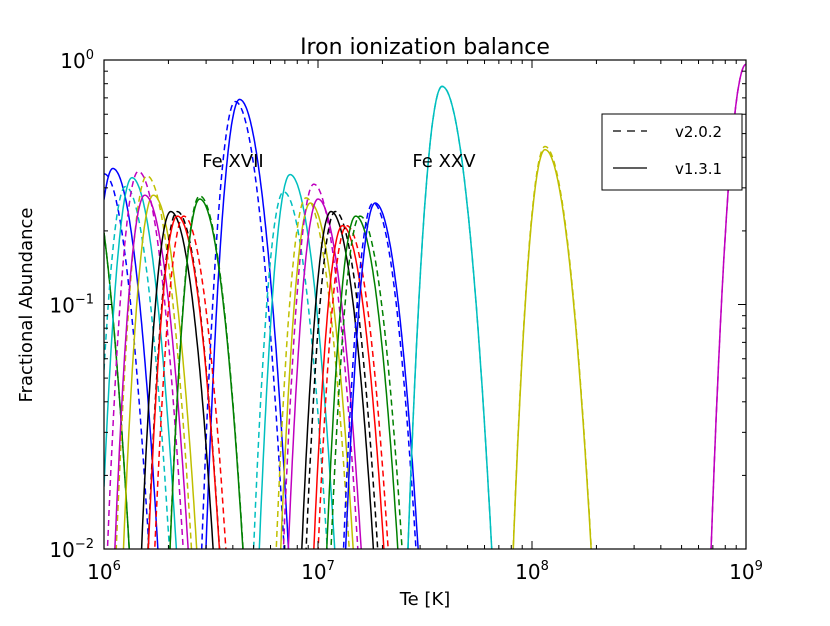 This screenshot has height=626, width=830. I want to click on legend-box, so click(672, 152).